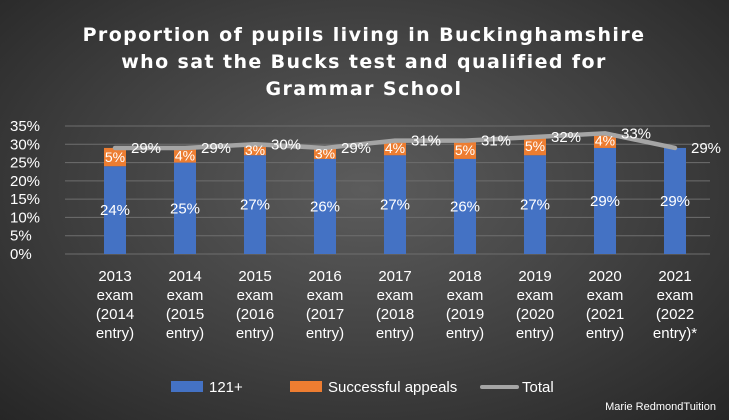 The image size is (729, 420). What do you see at coordinates (325, 314) in the screenshot?
I see `x-category-label-line: (2017` at bounding box center [325, 314].